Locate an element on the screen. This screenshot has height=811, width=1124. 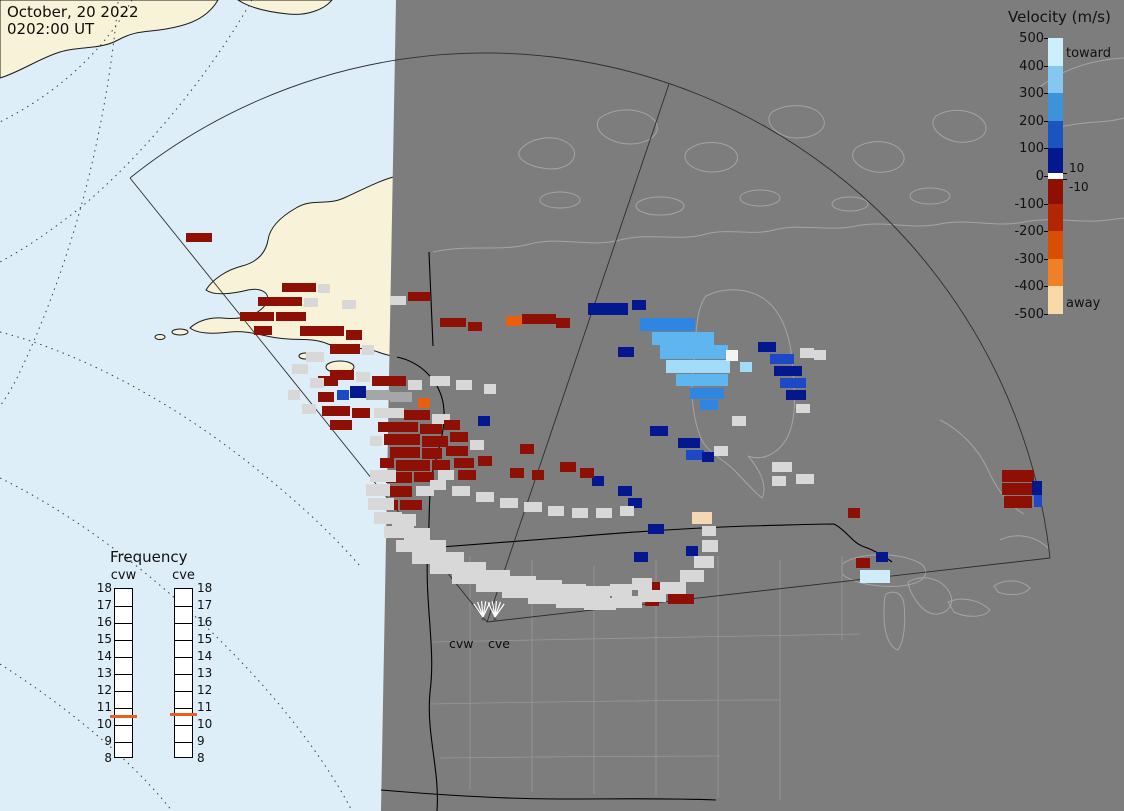
velocity-colorbar is located at coordinates (1055, 176).